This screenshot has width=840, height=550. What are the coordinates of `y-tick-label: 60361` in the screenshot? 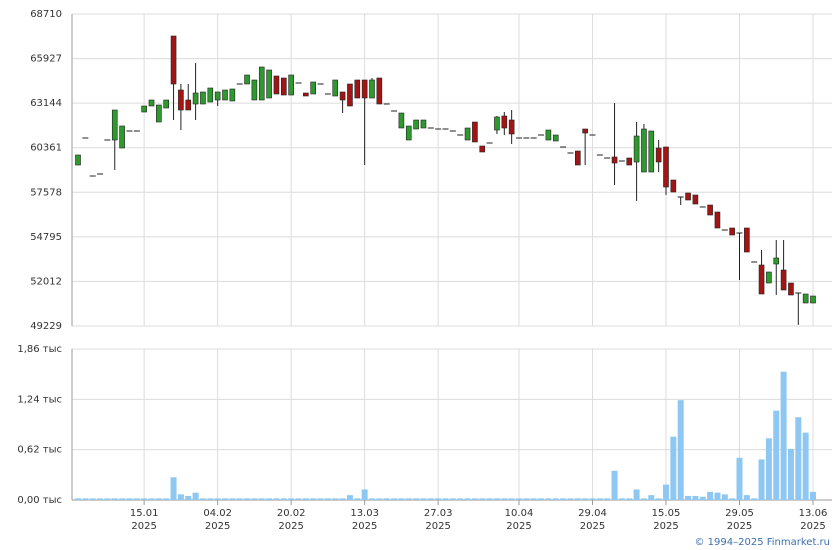 It's located at (46, 148).